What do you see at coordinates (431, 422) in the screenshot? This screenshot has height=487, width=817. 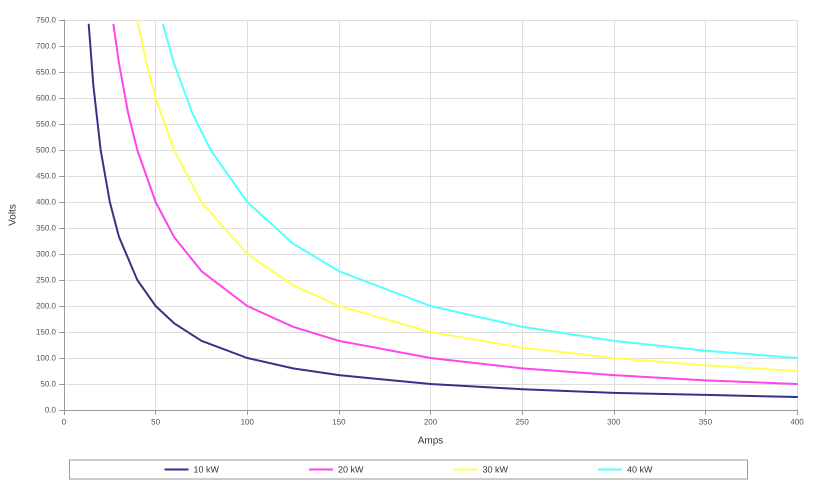 I see `x-tick-label: 200` at bounding box center [431, 422].